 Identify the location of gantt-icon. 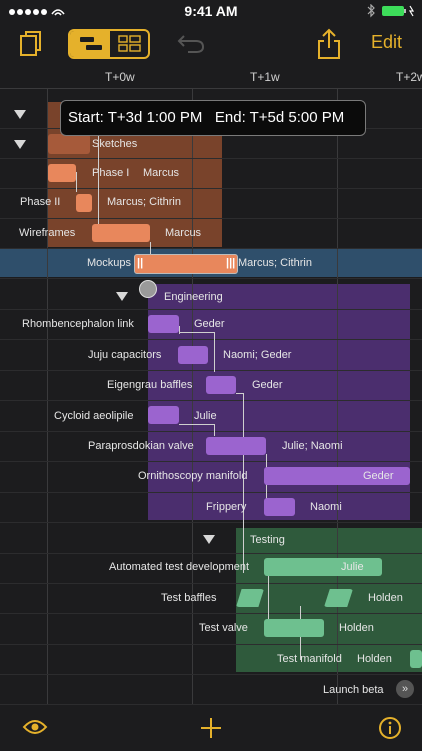
(91, 43).